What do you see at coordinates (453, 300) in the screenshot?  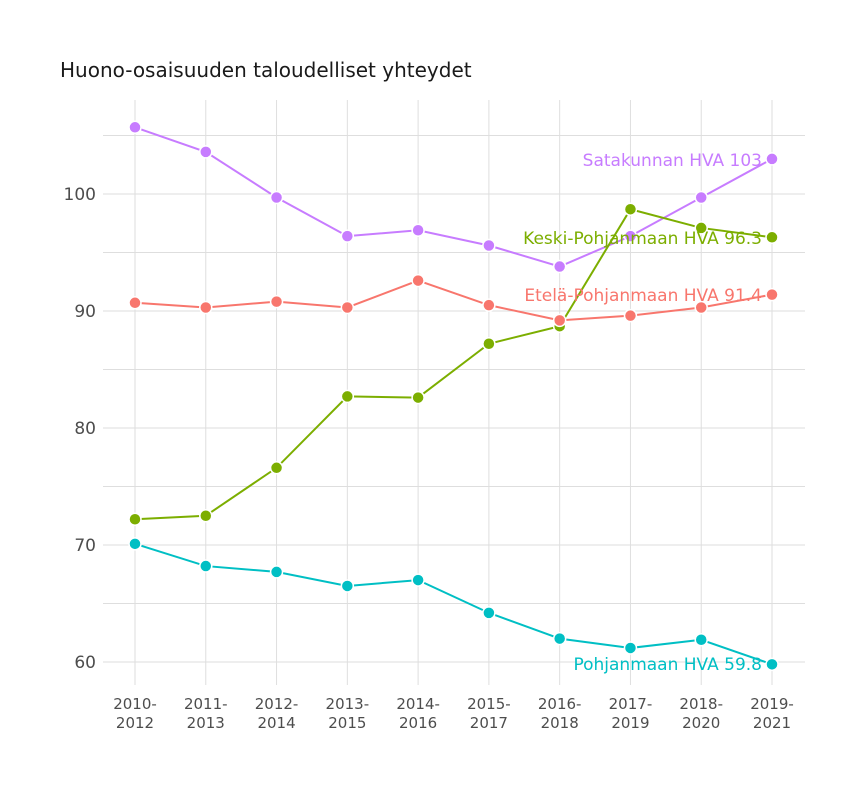 I see `series-etel-pohjanmaan-hva` at bounding box center [453, 300].